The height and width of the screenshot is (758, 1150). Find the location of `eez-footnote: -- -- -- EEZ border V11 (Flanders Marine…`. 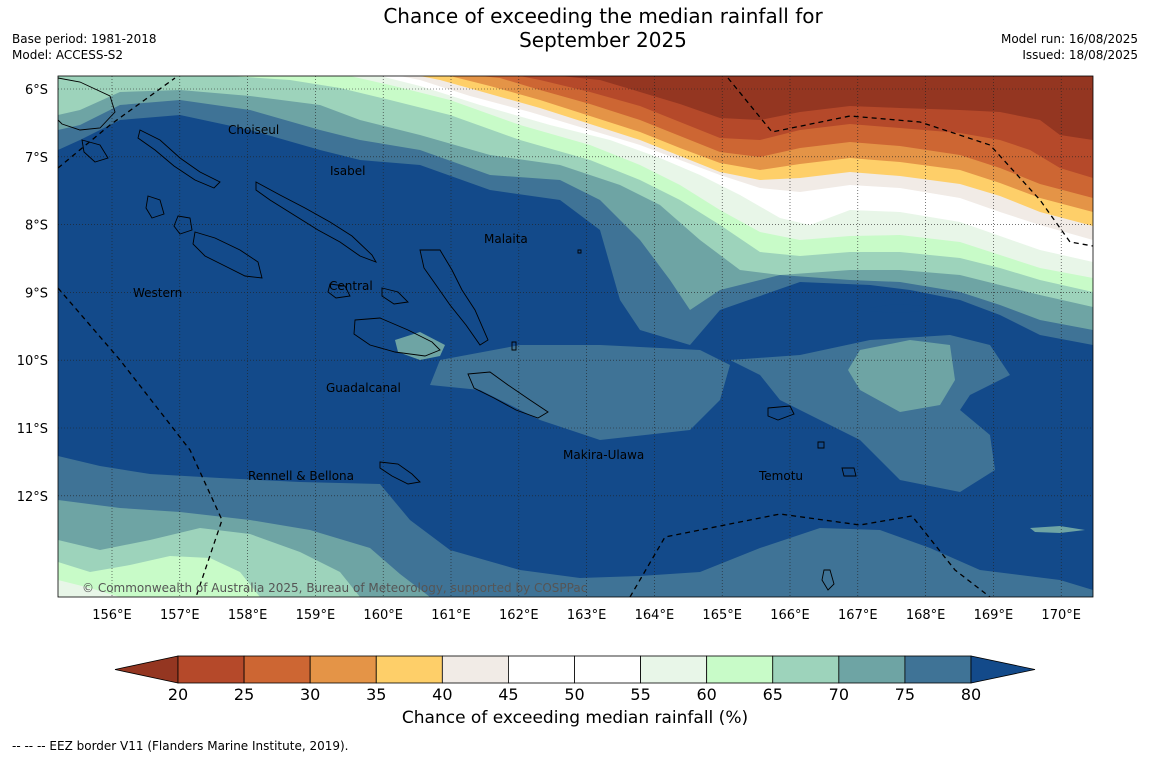

eez-footnote: -- -- -- EEZ border V11 (Flanders Marine… is located at coordinates (180, 746).